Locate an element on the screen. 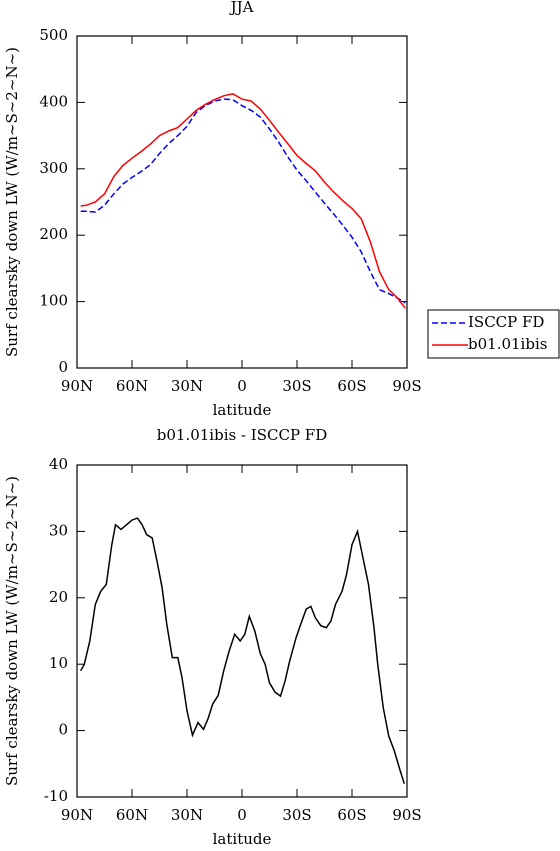 Image resolution: width=560 pixels, height=851 pixels. y-tick-label: 400 is located at coordinates (53, 101).